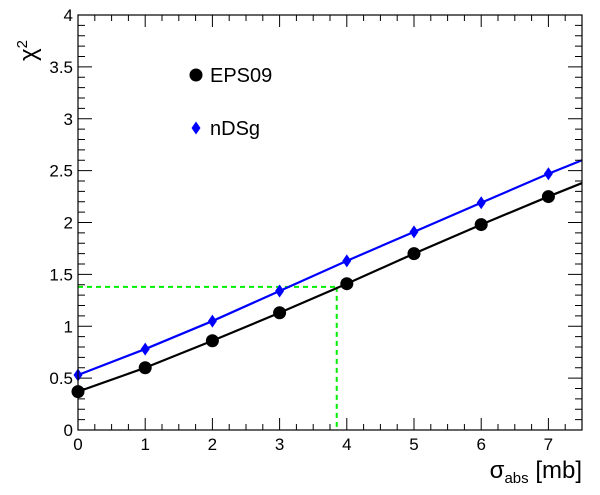 The width and height of the screenshot is (600, 495). Describe the element at coordinates (68, 15) in the screenshot. I see `y-tick-label: 4` at that location.